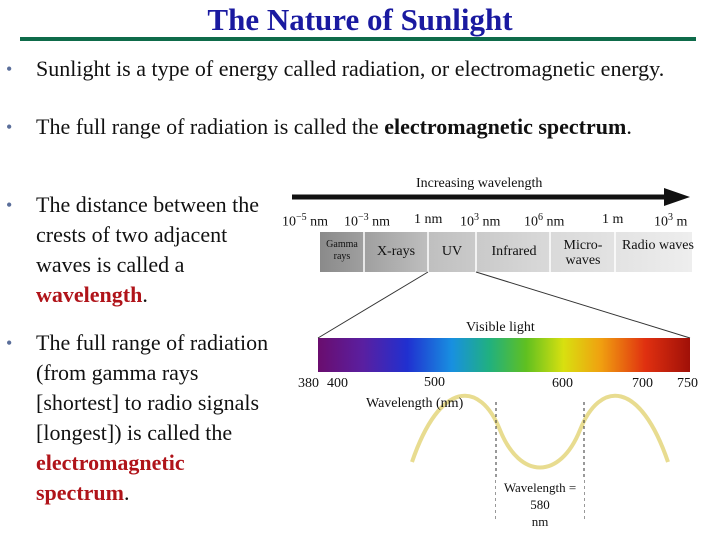 The image size is (720, 540). What do you see at coordinates (308, 383) in the screenshot?
I see `visible-tick-380: 380` at bounding box center [308, 383].